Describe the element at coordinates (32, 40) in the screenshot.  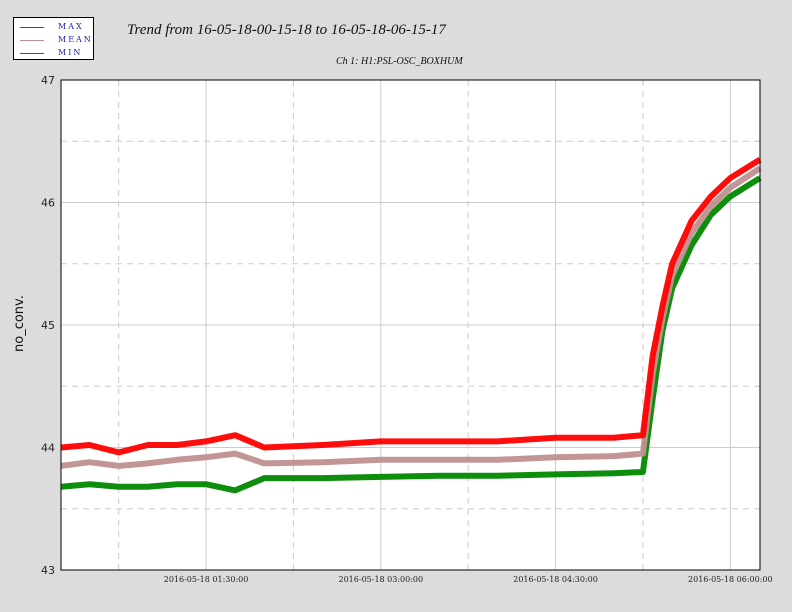
I see `legend-swatch-mean` at that location.